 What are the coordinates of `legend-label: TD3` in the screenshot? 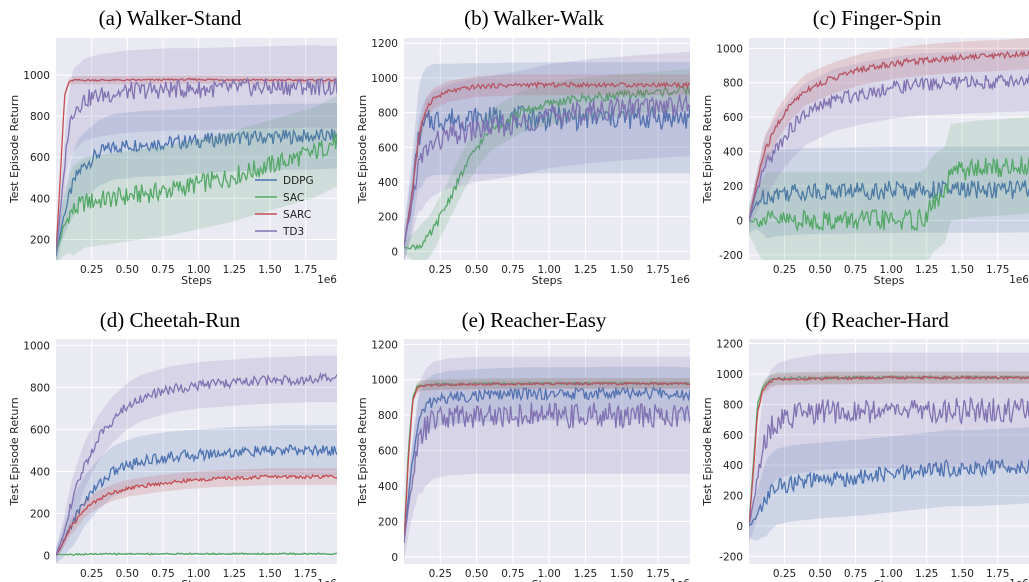 It's located at (293, 232).